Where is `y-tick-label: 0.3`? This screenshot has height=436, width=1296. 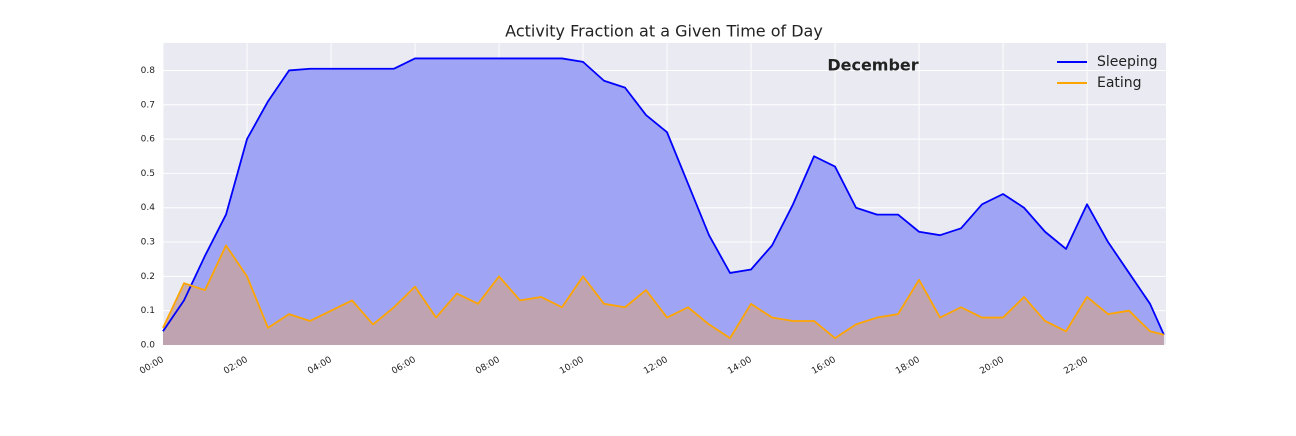
y-tick-label: 0.3 is located at coordinates (148, 243).